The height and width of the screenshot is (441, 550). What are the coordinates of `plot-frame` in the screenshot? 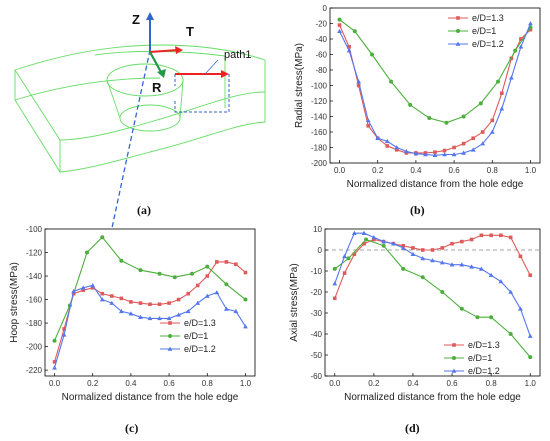 It's located at (150, 302).